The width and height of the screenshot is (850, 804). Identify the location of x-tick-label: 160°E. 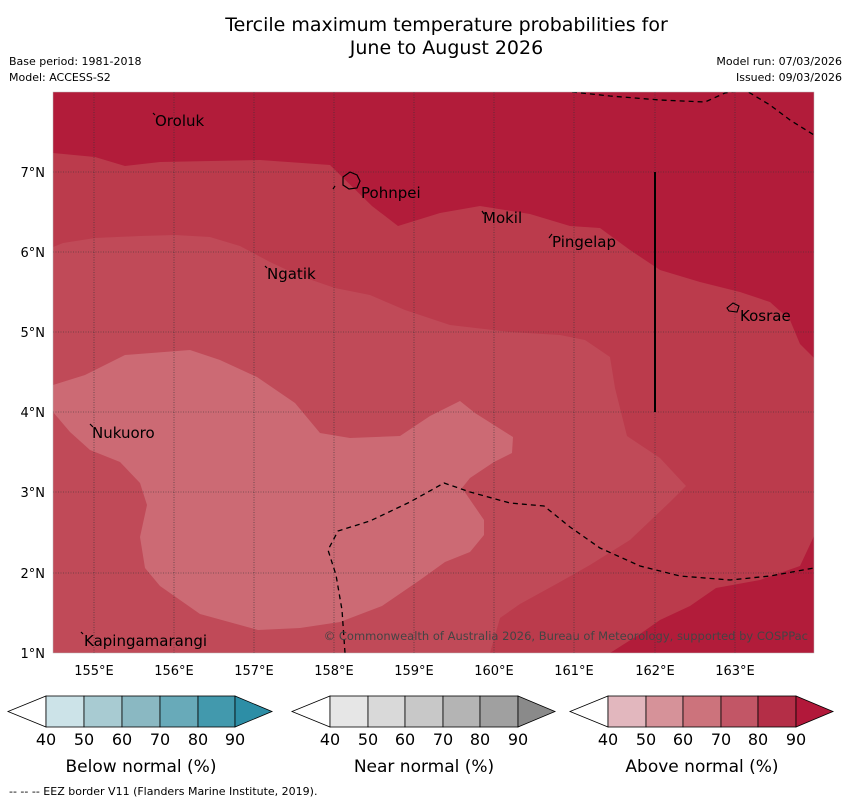
(494, 671).